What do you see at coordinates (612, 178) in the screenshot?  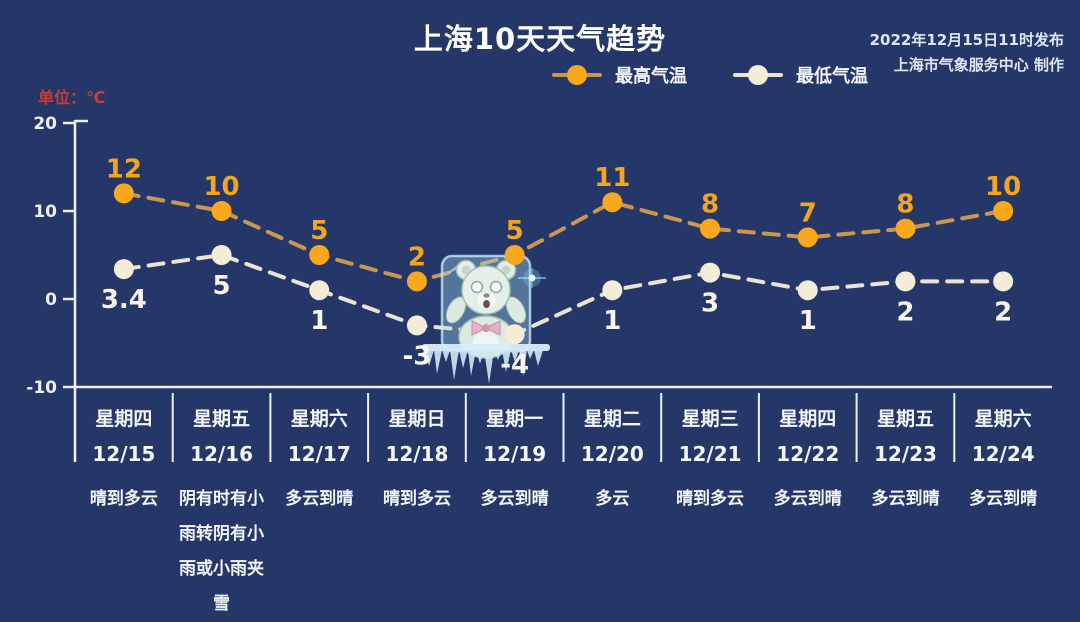 I see `data-point-label: 11` at bounding box center [612, 178].